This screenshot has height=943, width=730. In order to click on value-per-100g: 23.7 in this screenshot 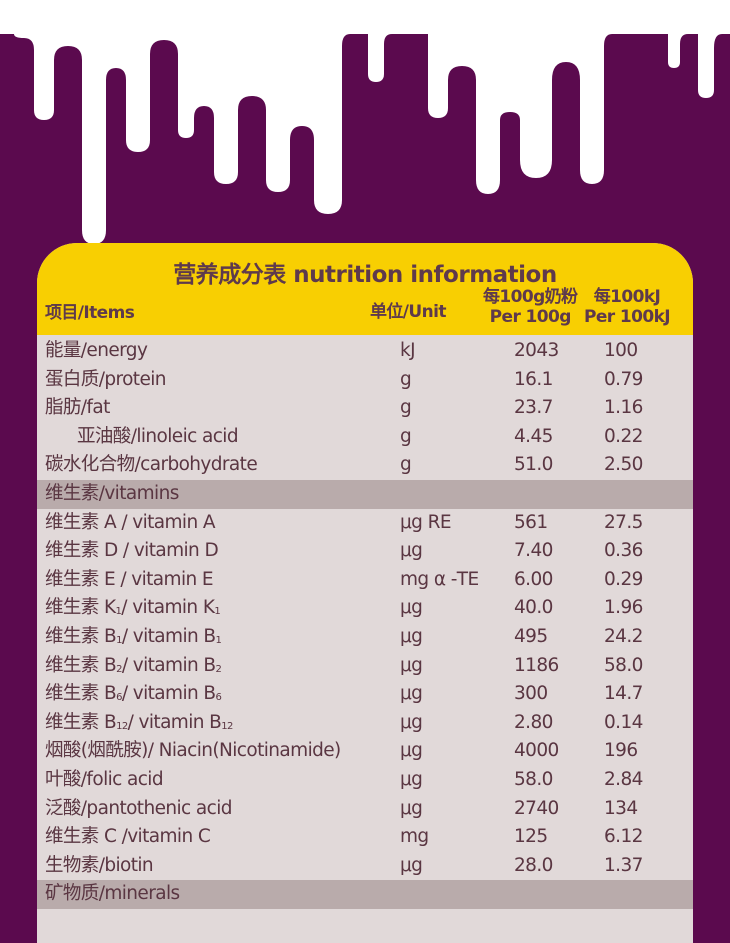, I will do `click(533, 408)`.